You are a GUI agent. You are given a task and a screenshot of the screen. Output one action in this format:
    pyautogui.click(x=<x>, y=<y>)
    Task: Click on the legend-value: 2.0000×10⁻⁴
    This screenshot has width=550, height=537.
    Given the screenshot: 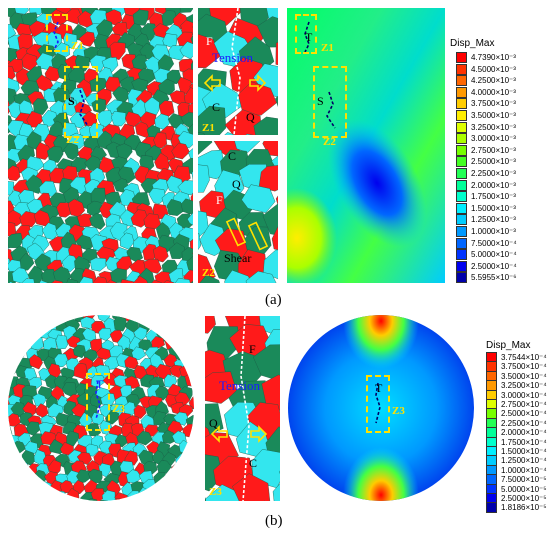 What is the action you would take?
    pyautogui.click(x=524, y=433)
    